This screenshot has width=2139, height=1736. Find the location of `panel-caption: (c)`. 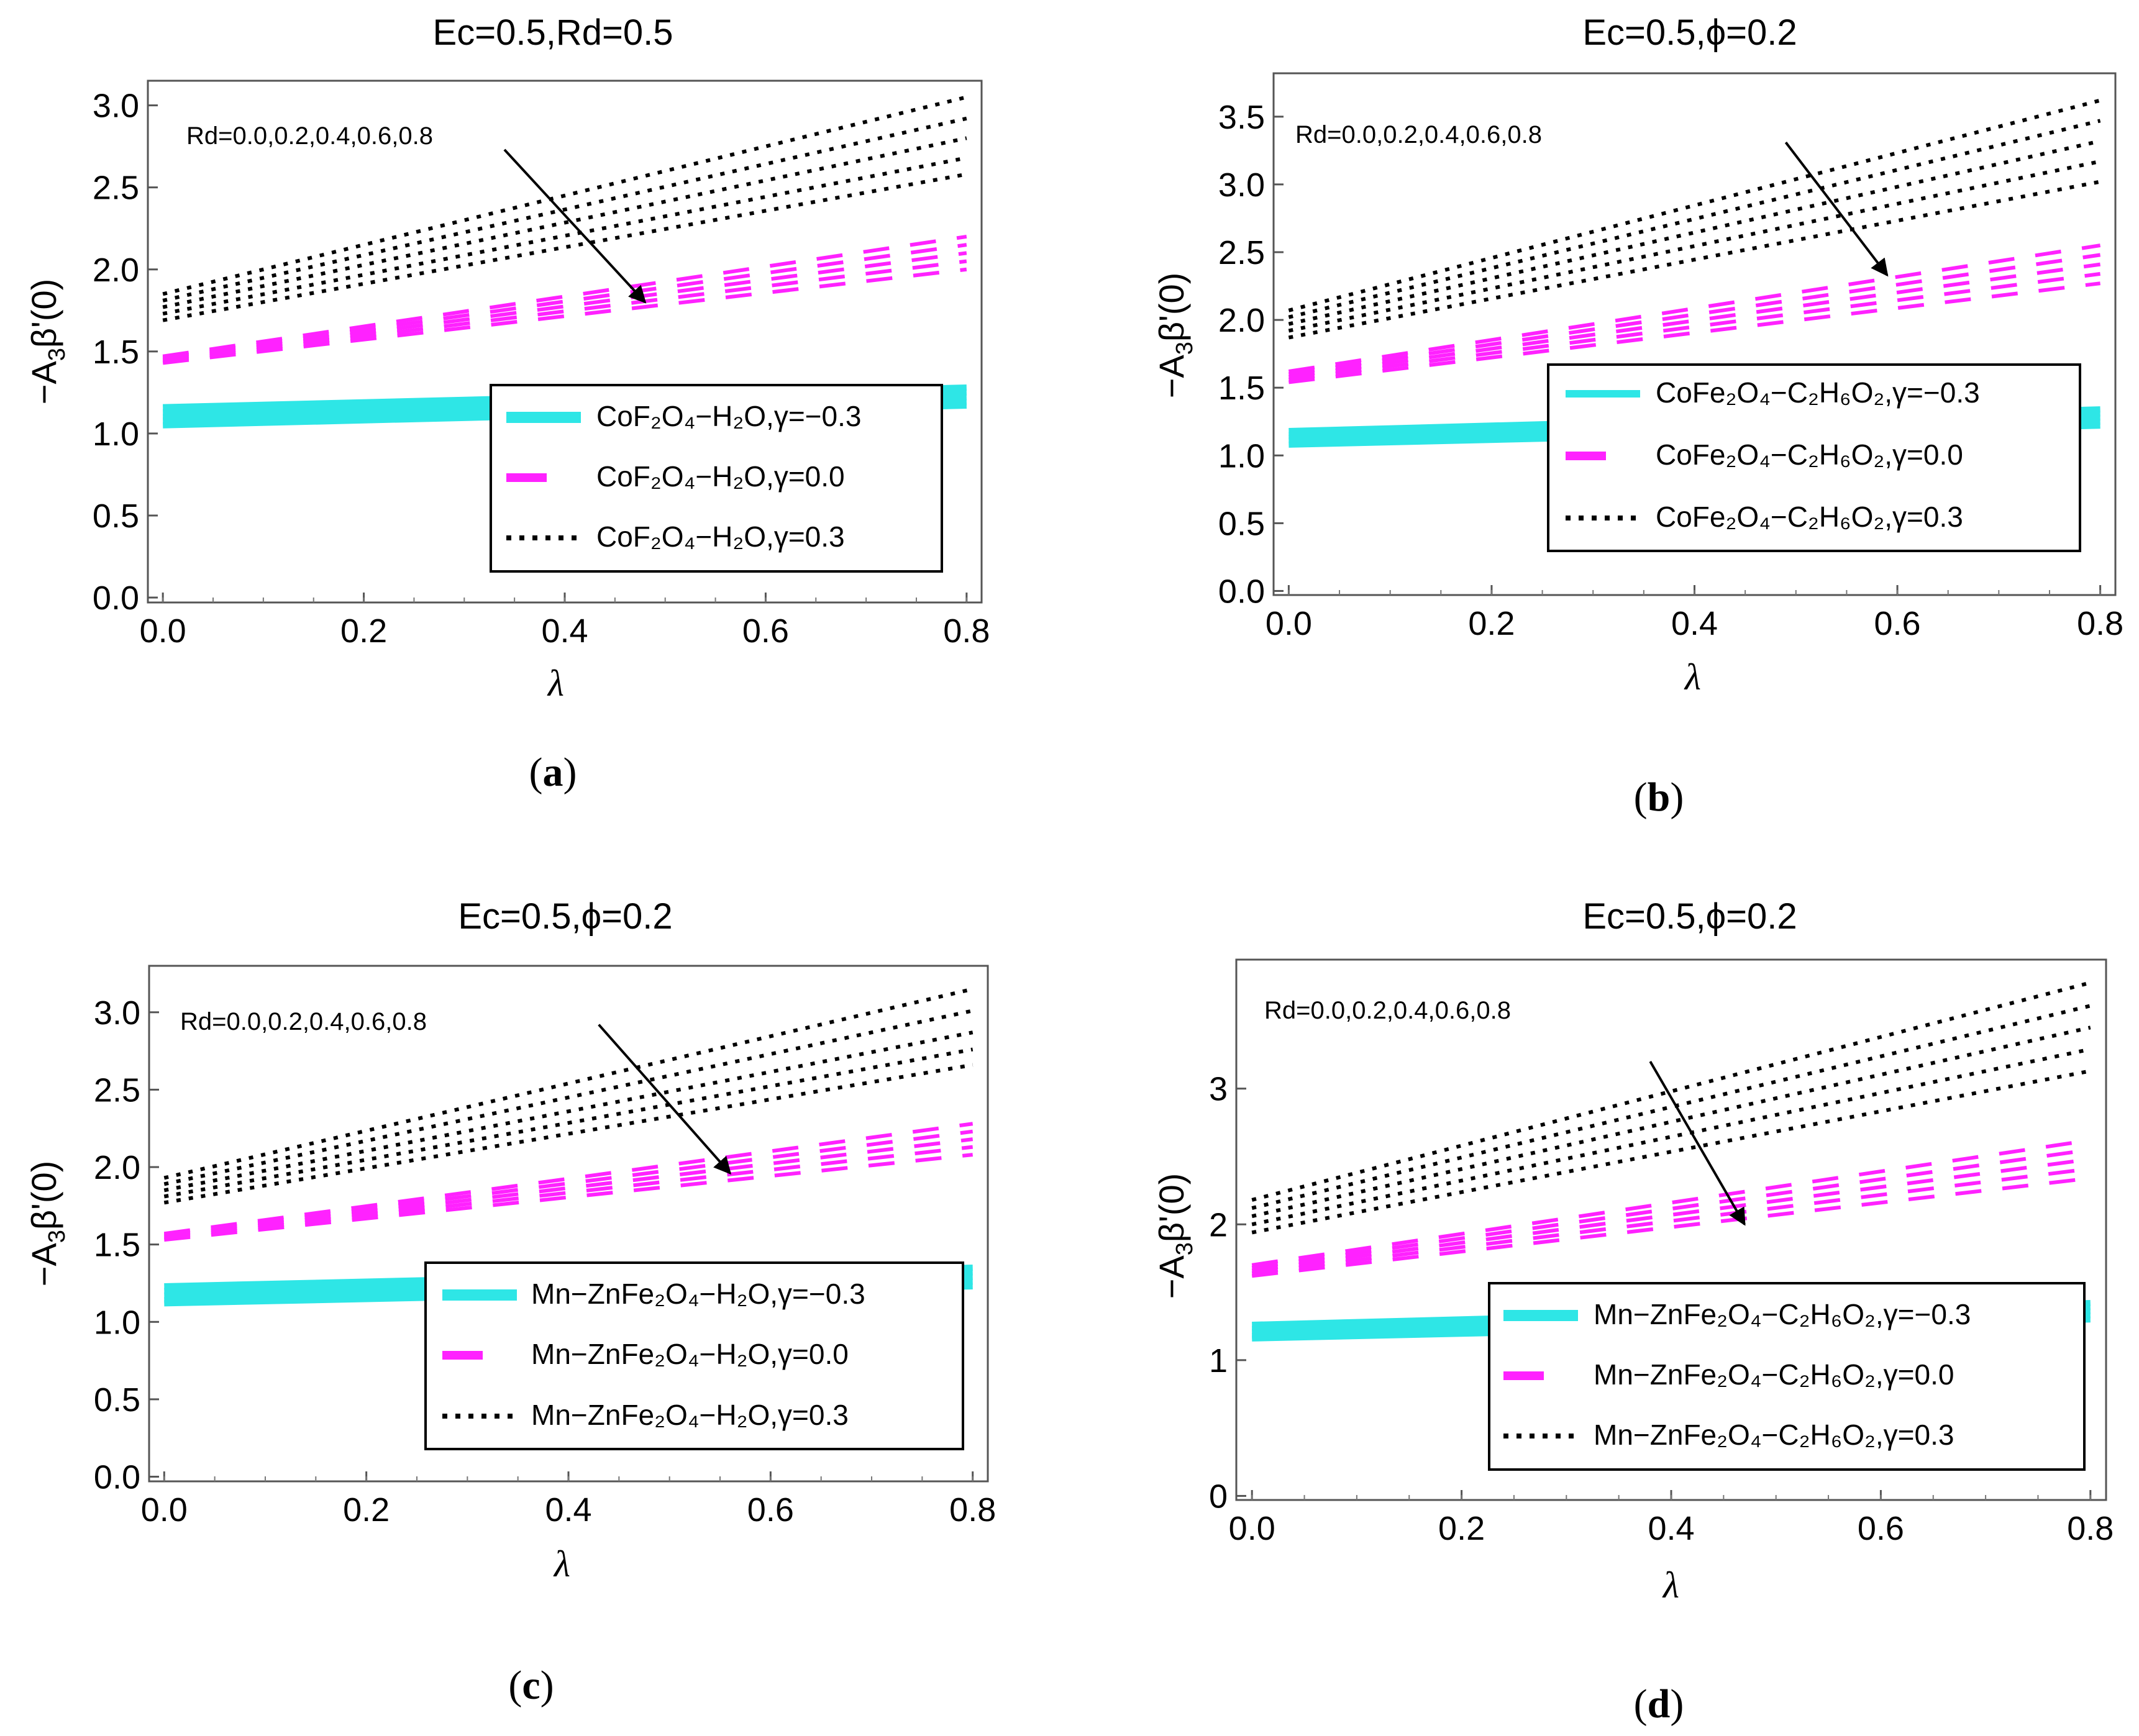

panel-caption: (c) is located at coordinates (531, 1685).